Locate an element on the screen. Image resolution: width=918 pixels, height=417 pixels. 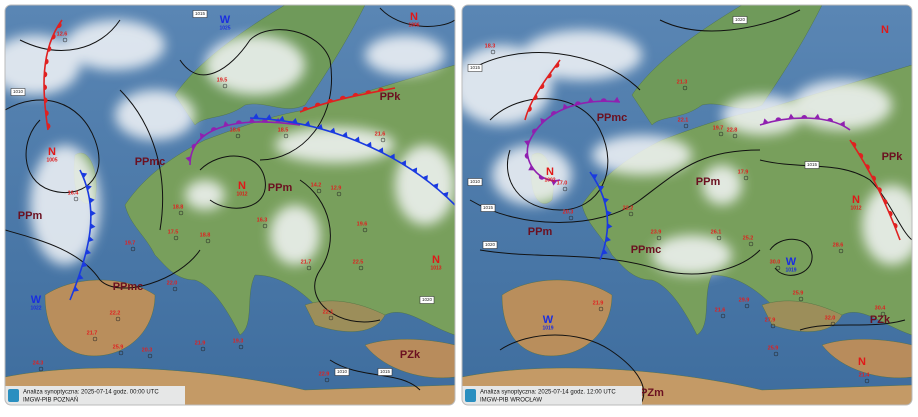
temperature: 23.9 is located at coordinates (656, 232).